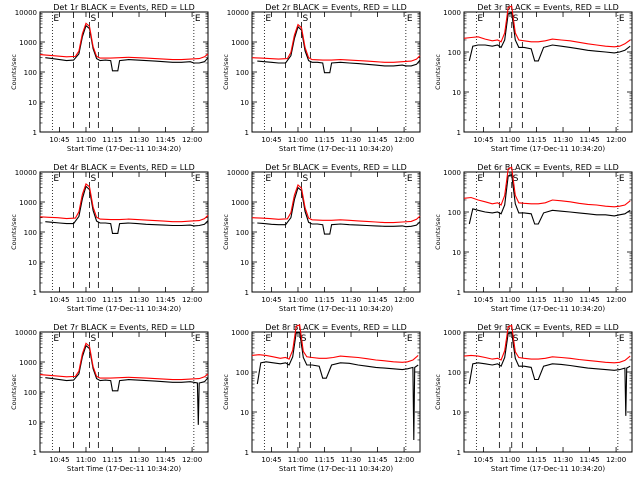 Image resolution: width=640 pixels, height=484 pixels. What do you see at coordinates (124, 167) in the screenshot?
I see `chart-title: Det 4r BLACK = Events, RED = LLD` at bounding box center [124, 167].